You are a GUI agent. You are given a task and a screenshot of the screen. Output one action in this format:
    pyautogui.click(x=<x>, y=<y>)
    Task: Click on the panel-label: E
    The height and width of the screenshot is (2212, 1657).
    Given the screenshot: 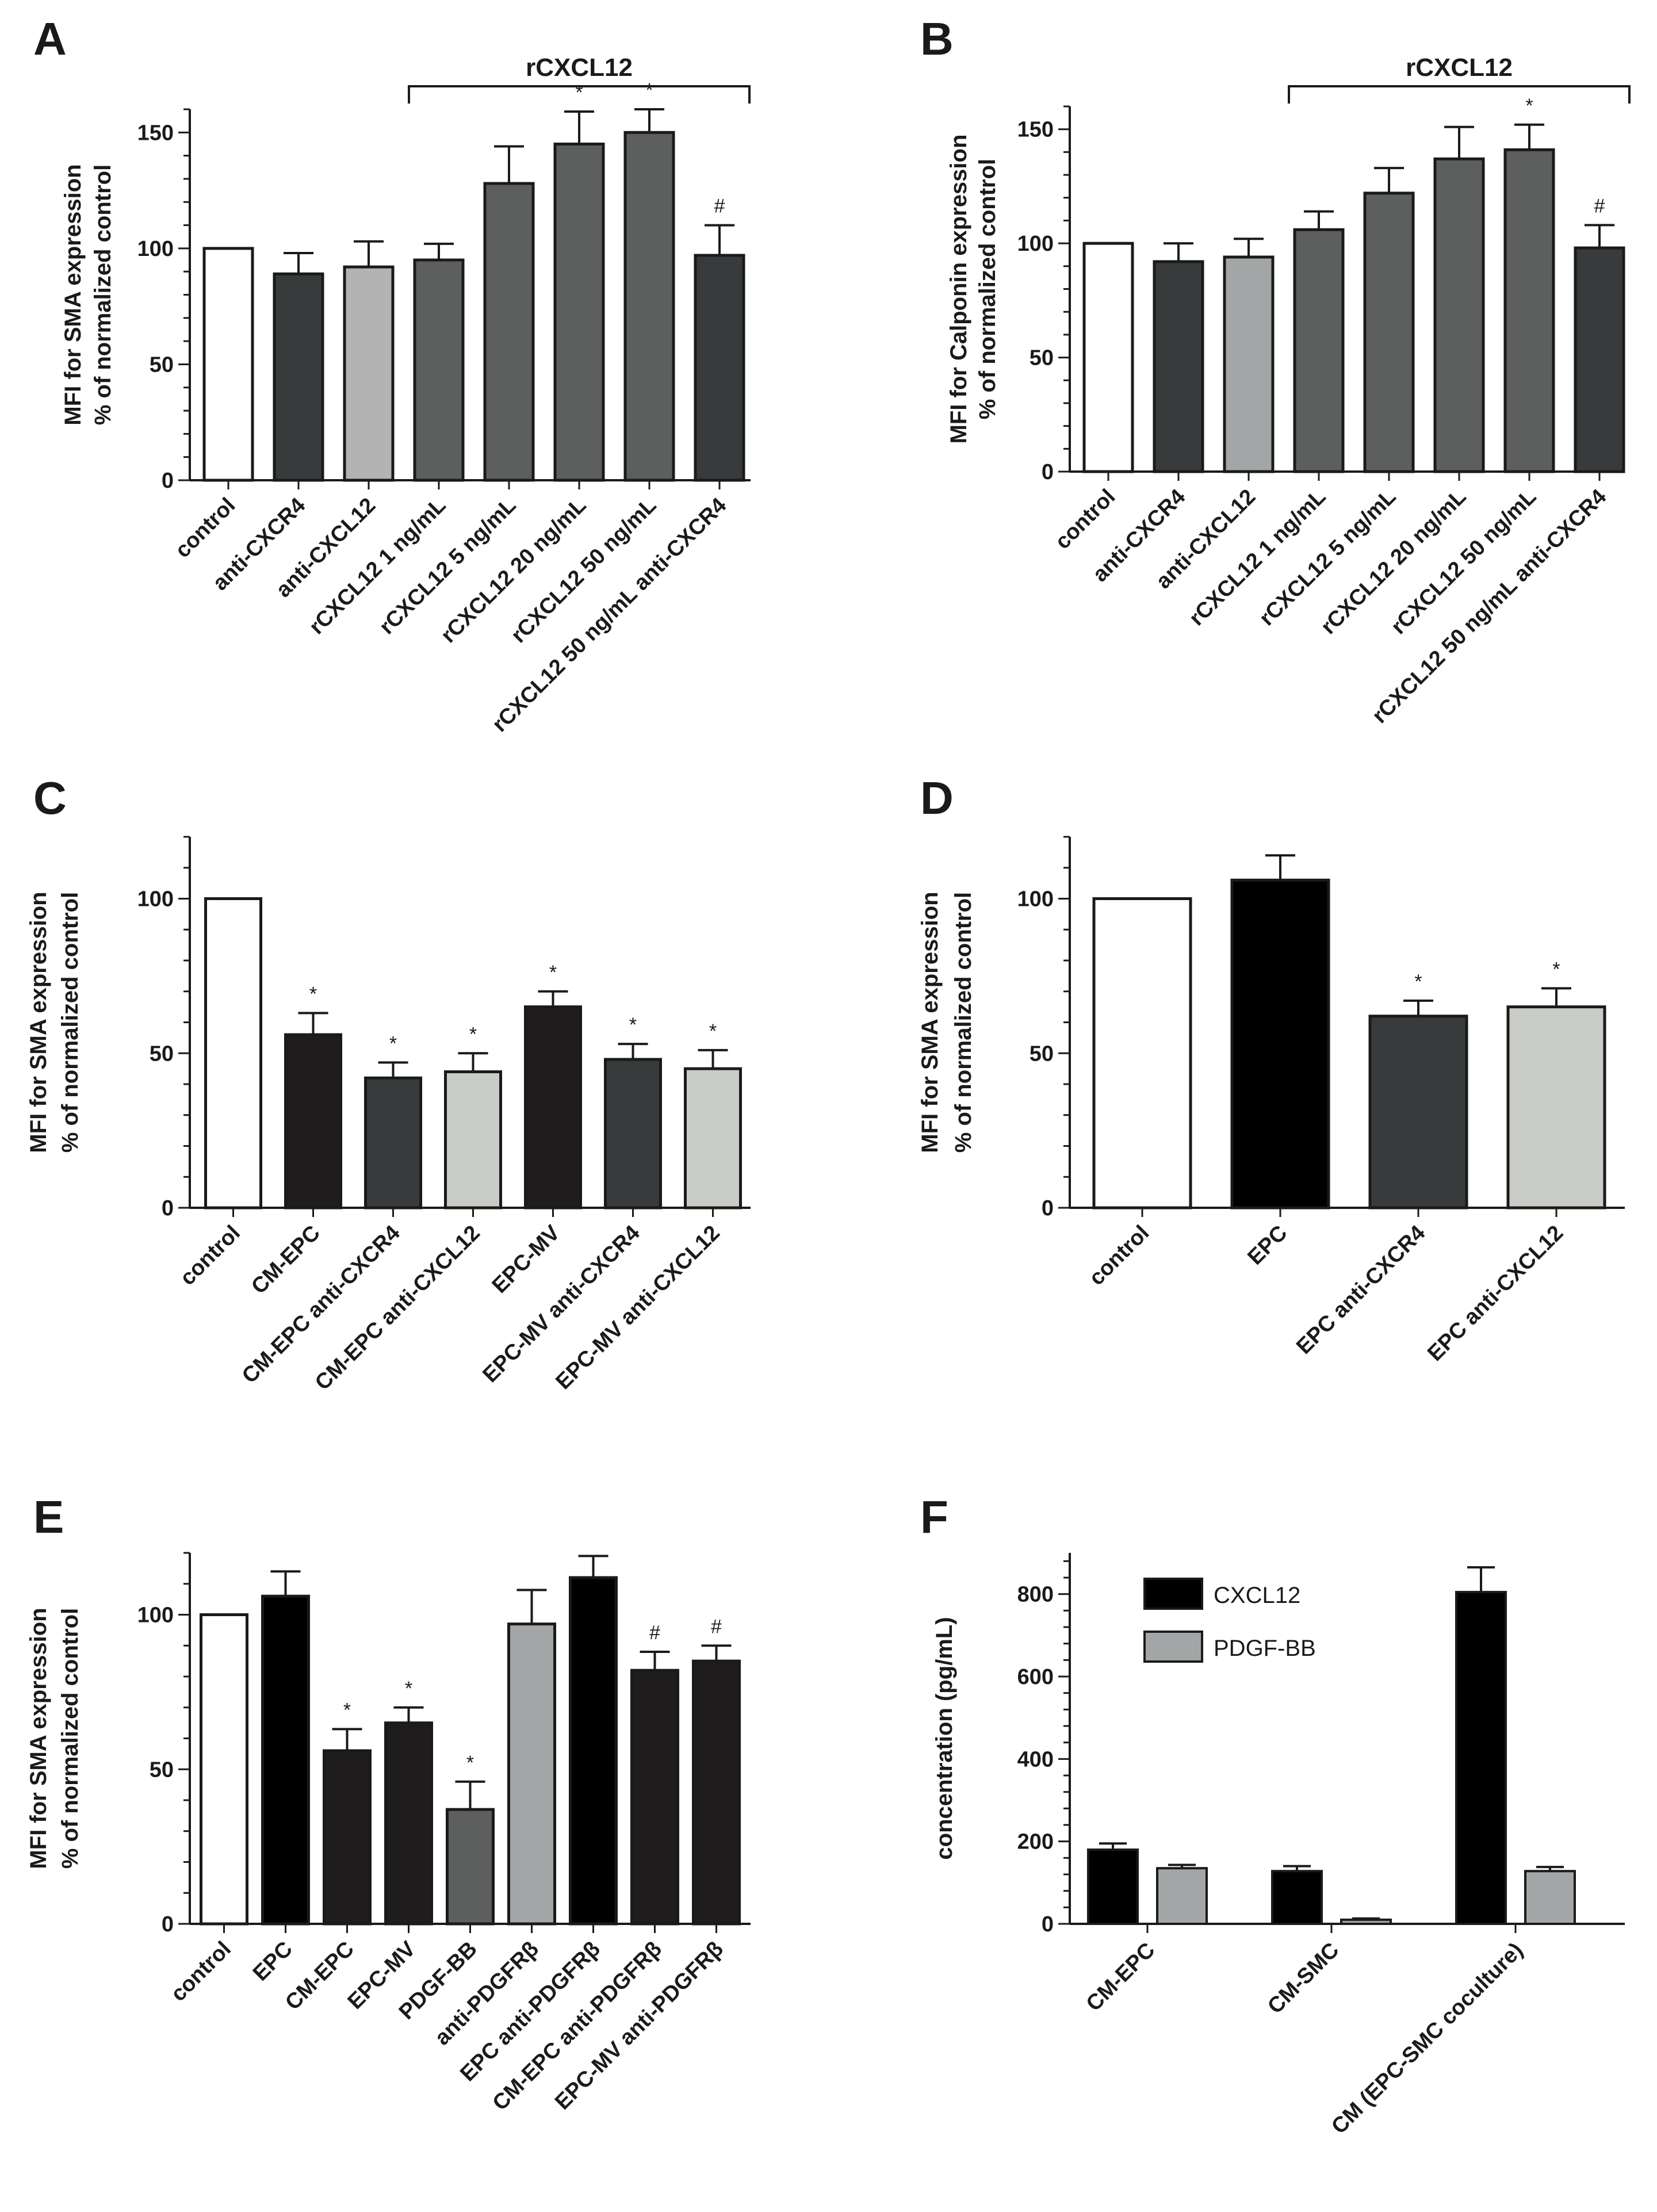 What is the action you would take?
    pyautogui.click(x=48, y=1517)
    